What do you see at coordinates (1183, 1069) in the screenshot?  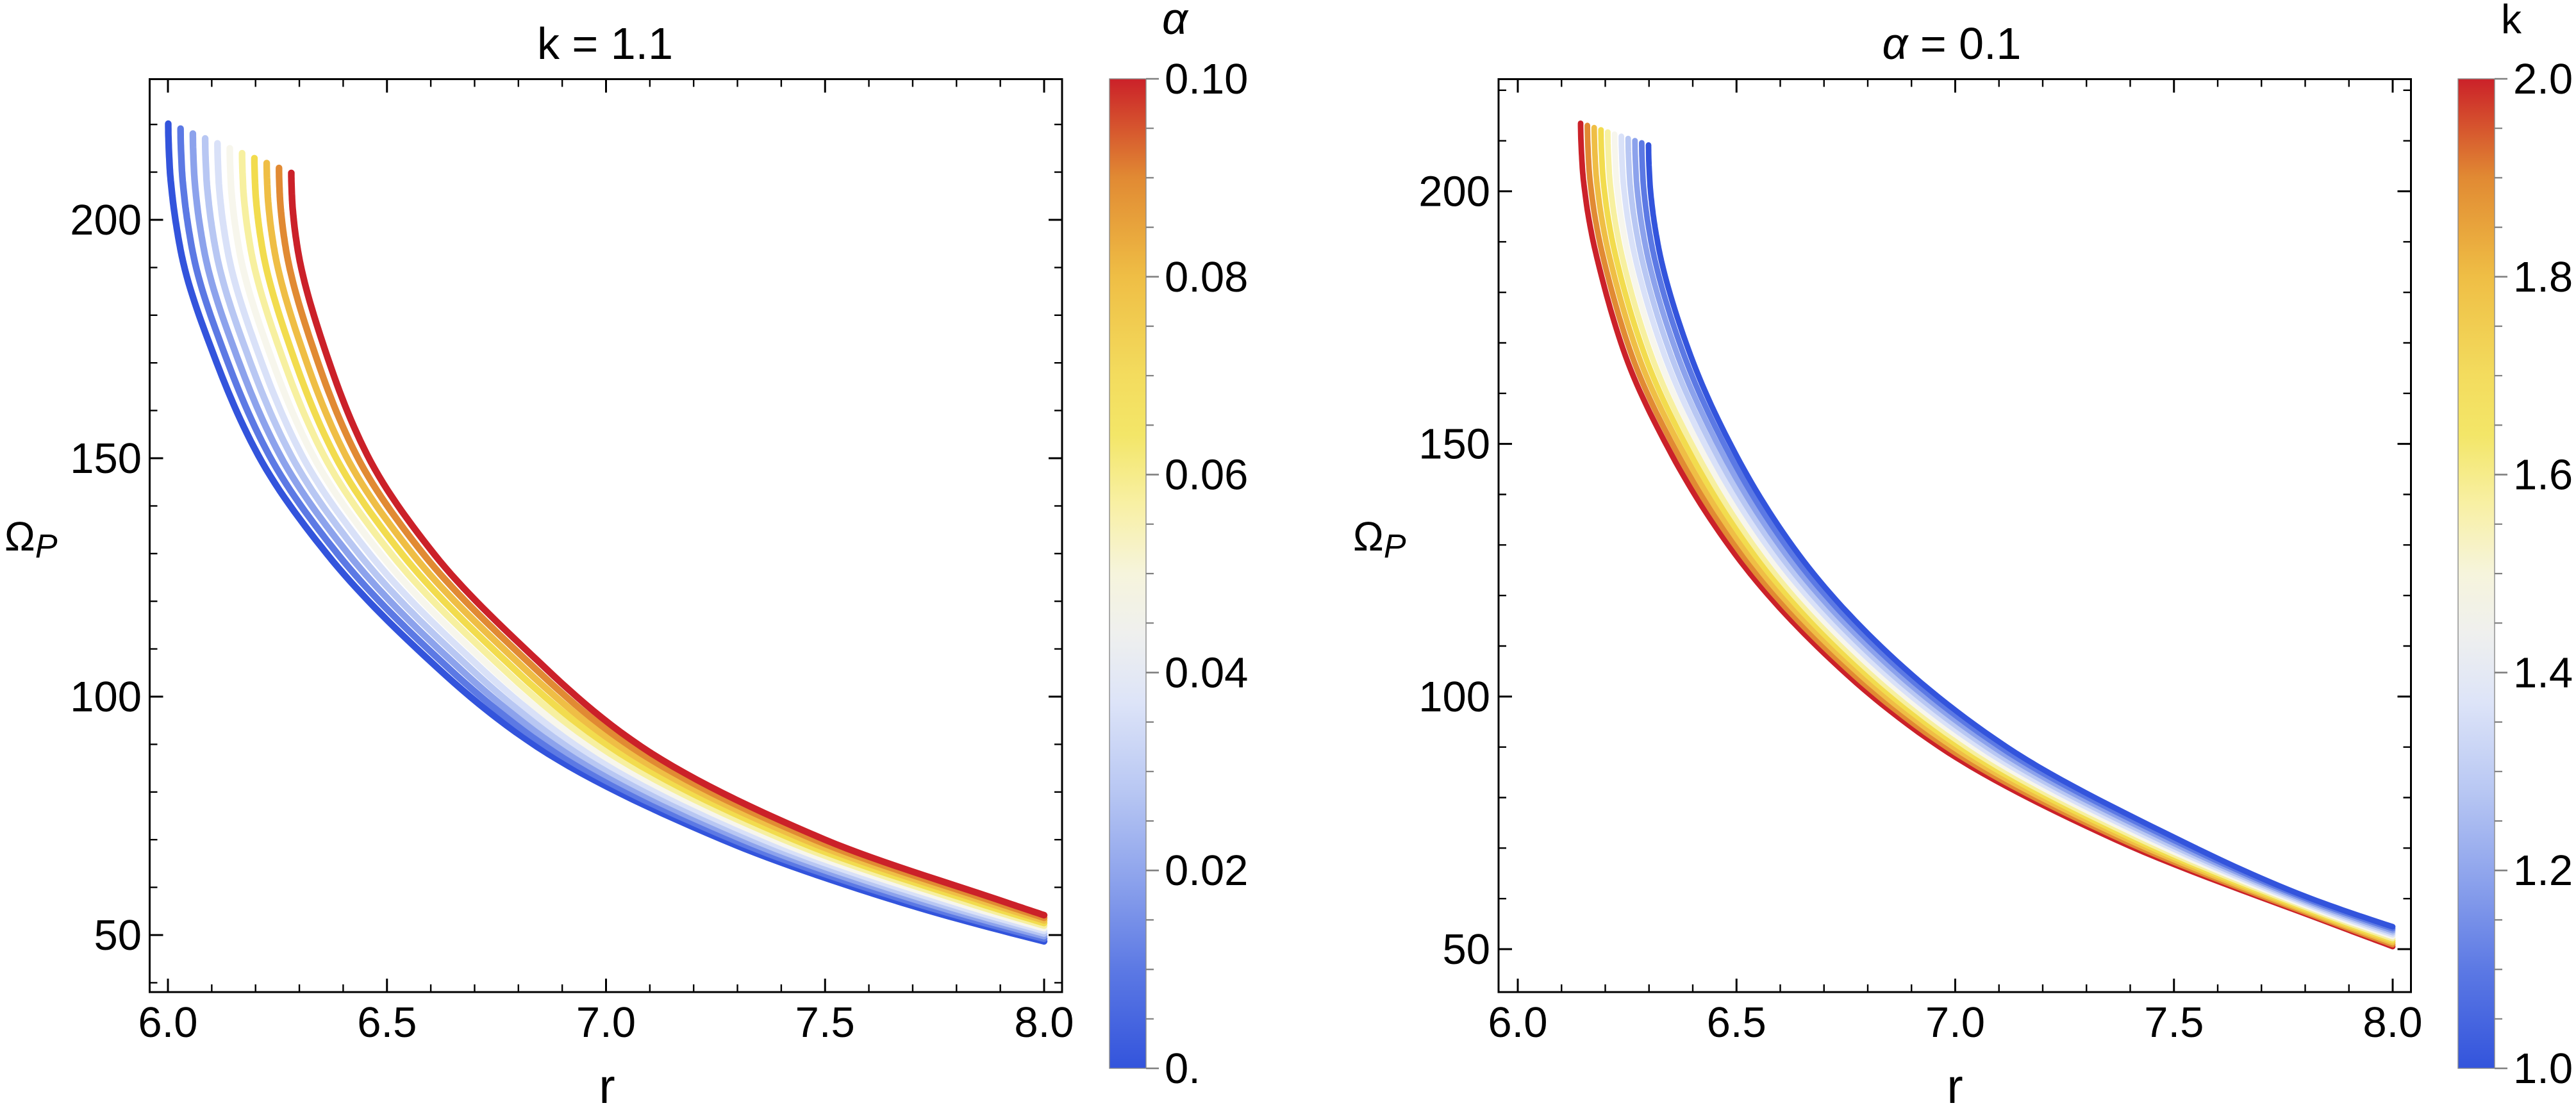 I see `svg-text: 0.` at bounding box center [1183, 1069].